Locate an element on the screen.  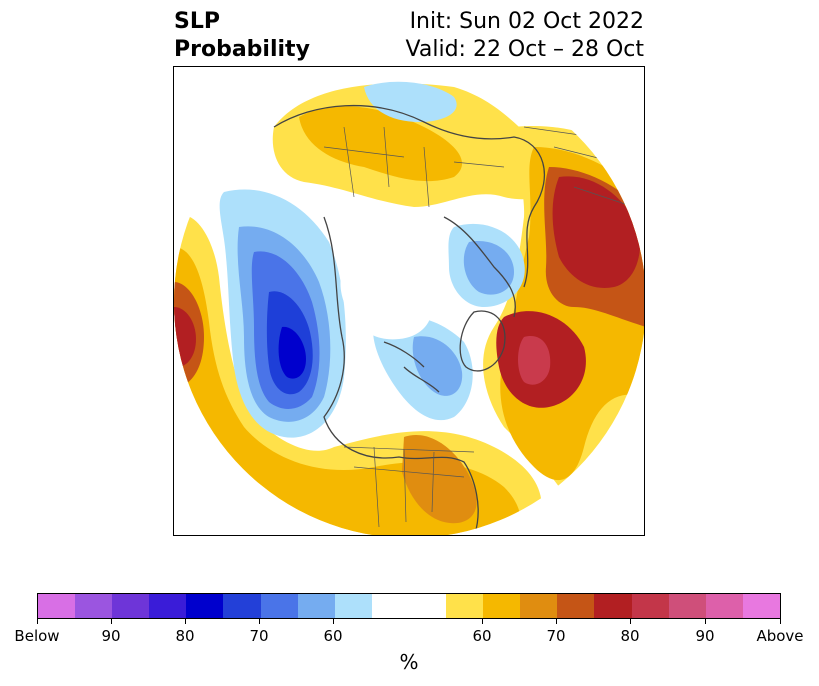
colorbar-label-above-80: 80 is located at coordinates (630, 636).